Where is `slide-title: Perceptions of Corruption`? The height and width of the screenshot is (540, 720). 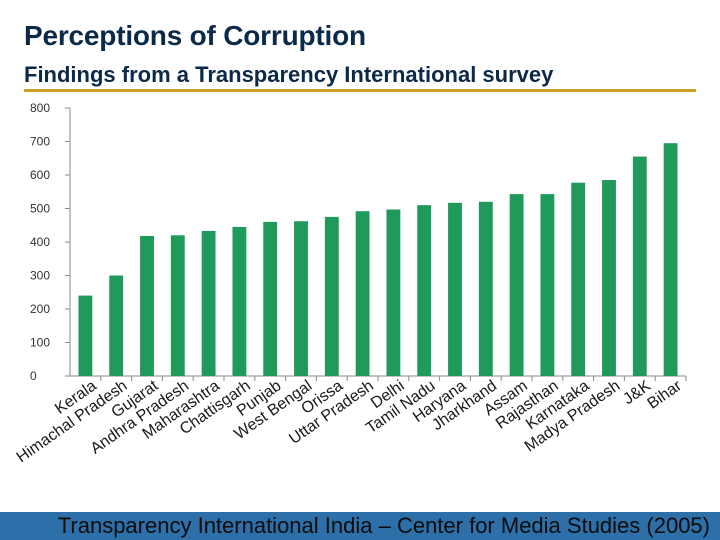 slide-title: Perceptions of Corruption is located at coordinates (195, 35).